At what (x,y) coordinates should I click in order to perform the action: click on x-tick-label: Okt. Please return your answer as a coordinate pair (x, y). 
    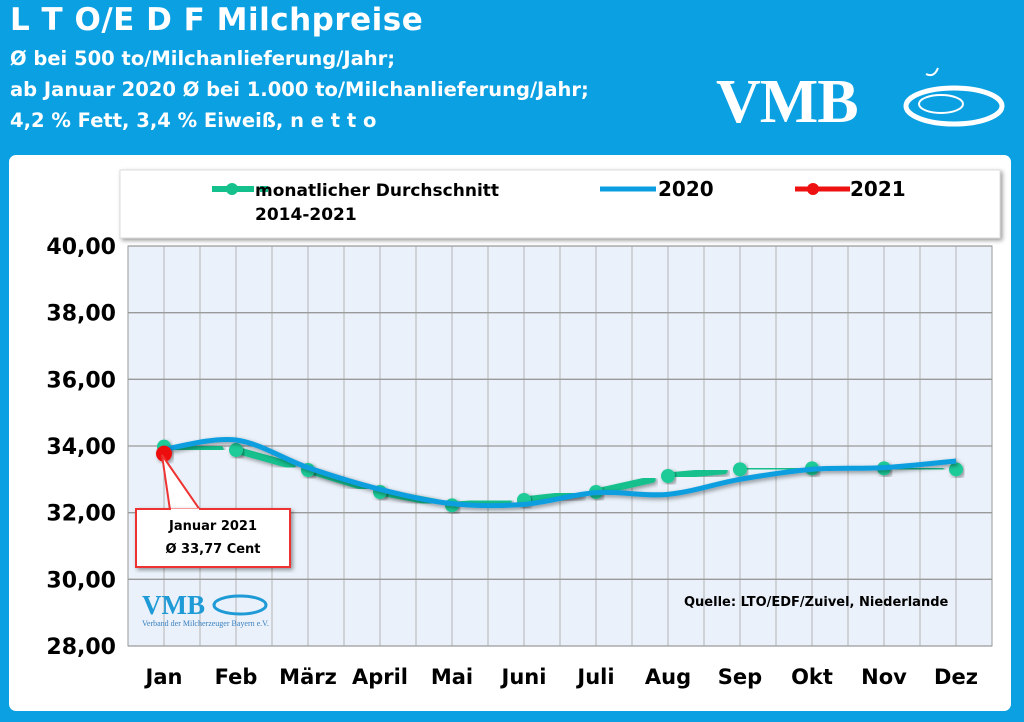
    Looking at the image, I should click on (812, 677).